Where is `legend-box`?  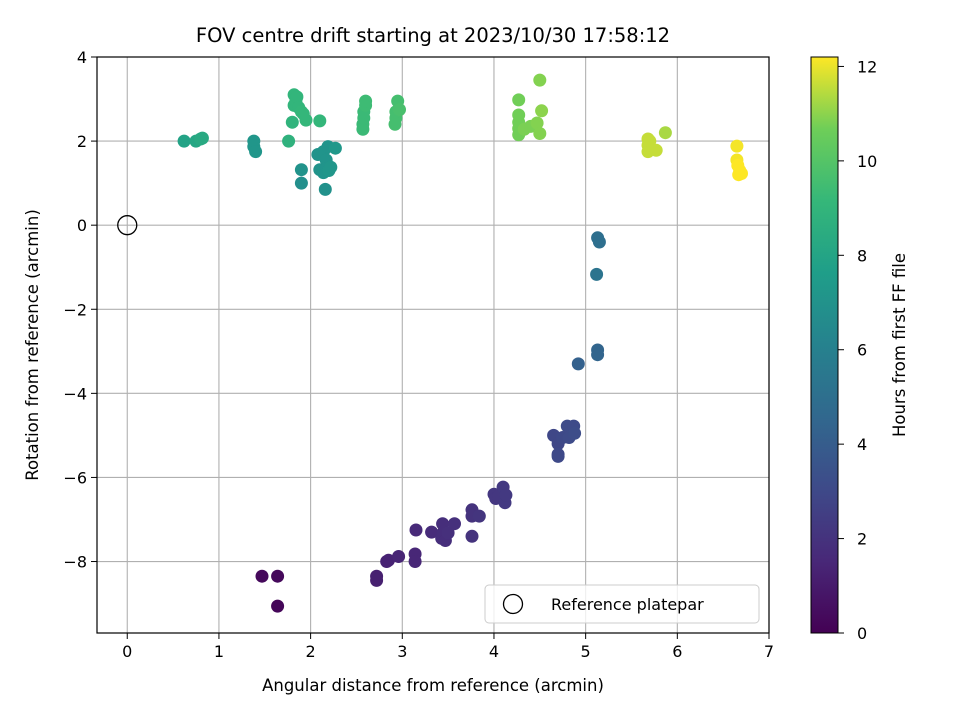 legend-box is located at coordinates (622, 604).